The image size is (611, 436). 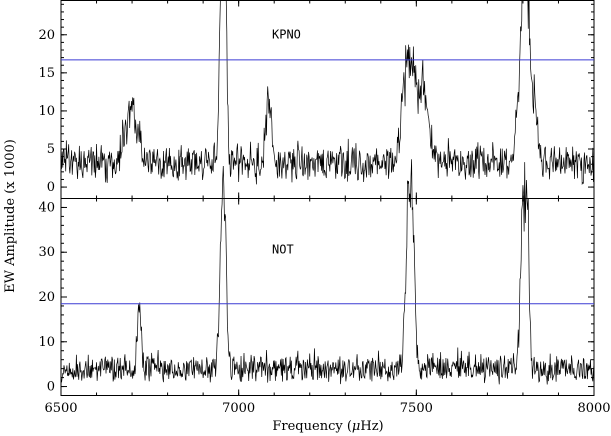 What do you see at coordinates (327, 426) in the screenshot?
I see `x-axis-label: Frequency (μHz)` at bounding box center [327, 426].